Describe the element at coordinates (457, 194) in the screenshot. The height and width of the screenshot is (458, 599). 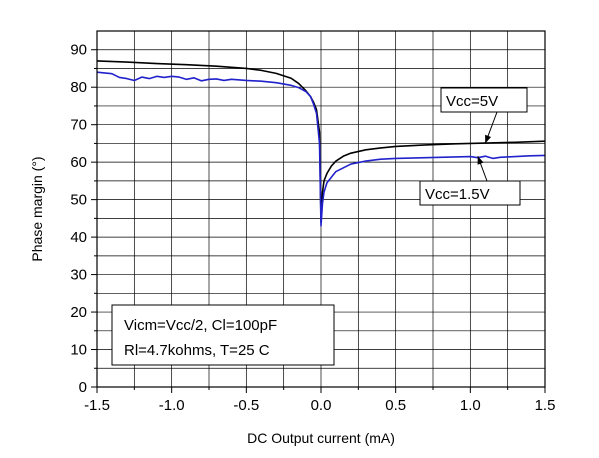
I see `annotation-vcc1-5v: Vcc=1.5V` at that location.